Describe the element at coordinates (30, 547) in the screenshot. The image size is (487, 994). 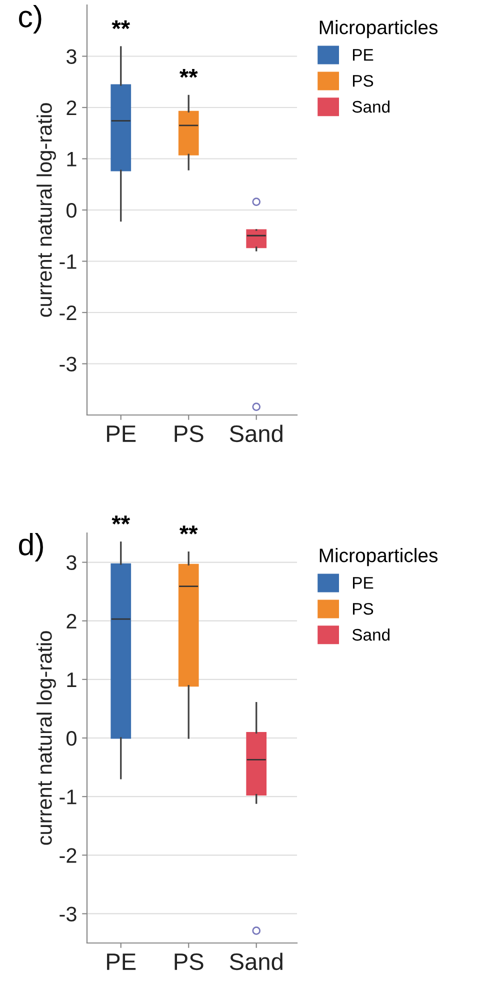
I see `text: d)` at that location.